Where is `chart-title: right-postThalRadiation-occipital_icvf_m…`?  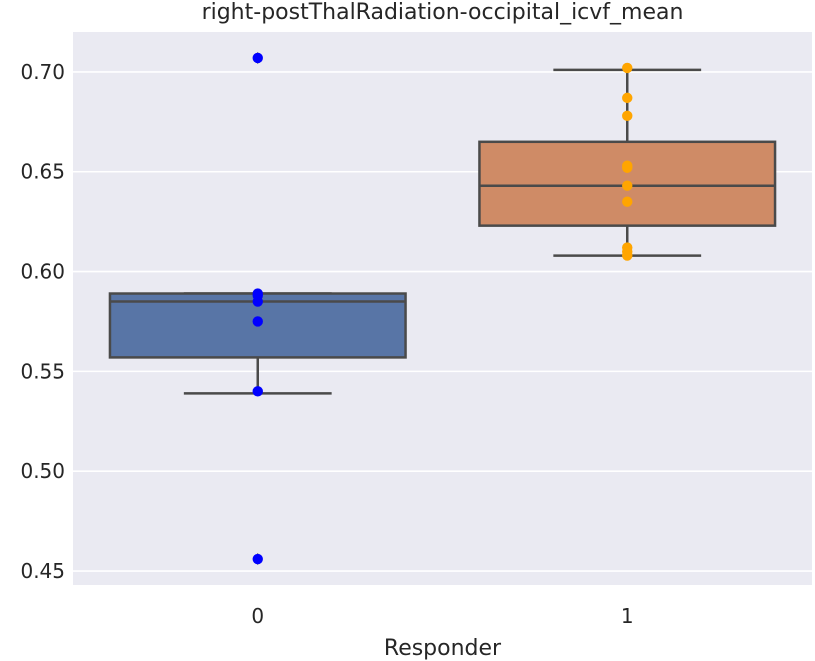
chart-title: right-postThalRadiation-occipital_icvf_m… is located at coordinates (443, 12).